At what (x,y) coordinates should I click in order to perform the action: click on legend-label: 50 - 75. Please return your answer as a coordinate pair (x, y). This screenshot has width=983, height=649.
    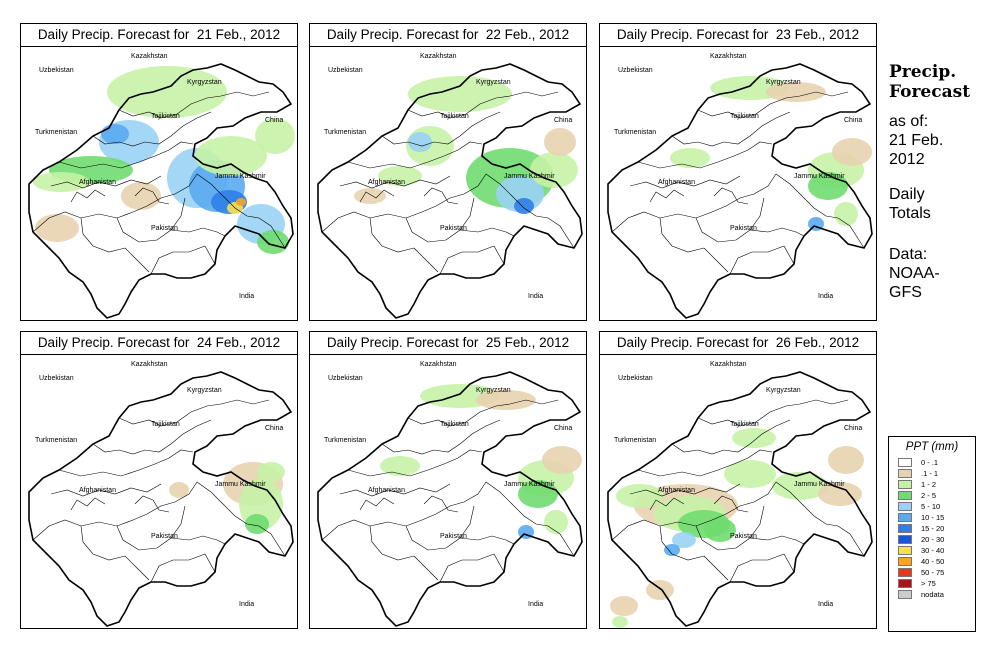
    Looking at the image, I should click on (933, 572).